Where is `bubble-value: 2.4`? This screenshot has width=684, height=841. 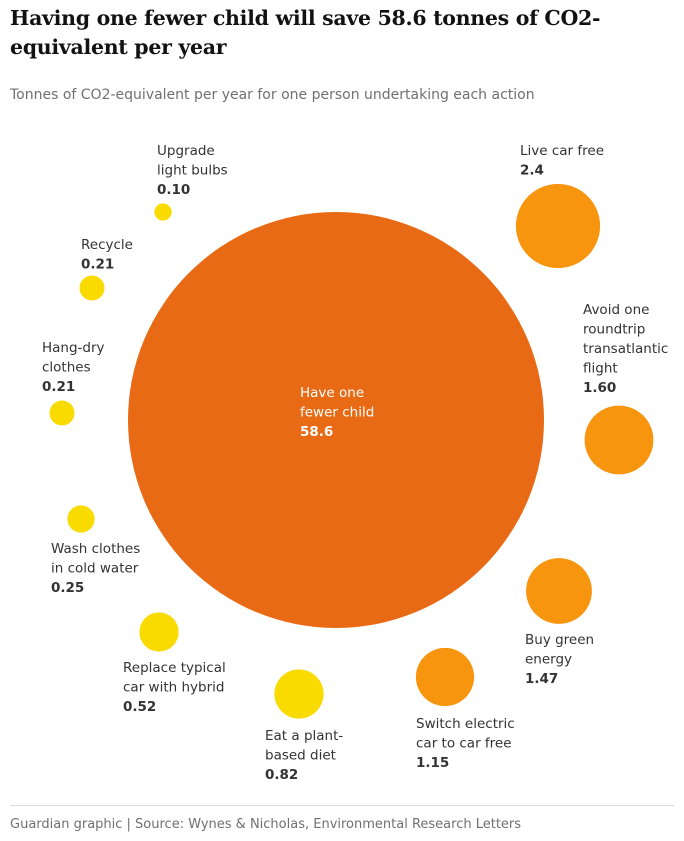 bubble-value: 2.4 is located at coordinates (532, 171).